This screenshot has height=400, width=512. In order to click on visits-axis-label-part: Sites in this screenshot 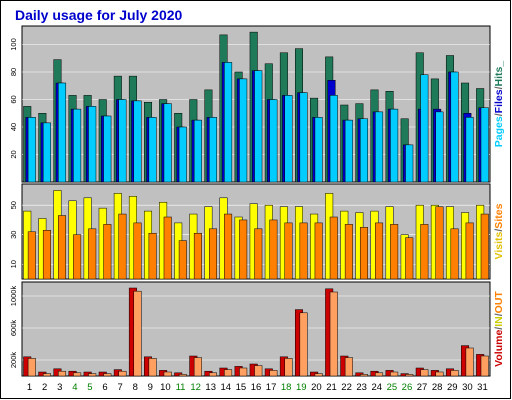, I will do `click(499, 215)`.